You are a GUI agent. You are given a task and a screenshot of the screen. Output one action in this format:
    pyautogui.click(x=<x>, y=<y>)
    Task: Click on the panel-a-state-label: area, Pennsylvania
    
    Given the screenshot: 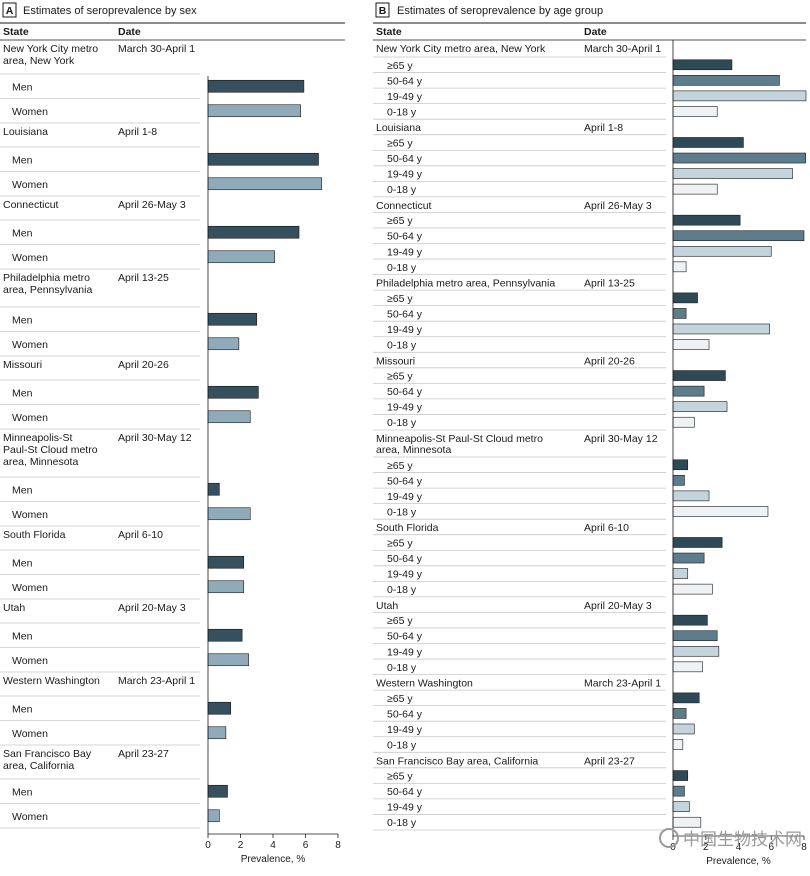 What is the action you would take?
    pyautogui.click(x=47, y=290)
    